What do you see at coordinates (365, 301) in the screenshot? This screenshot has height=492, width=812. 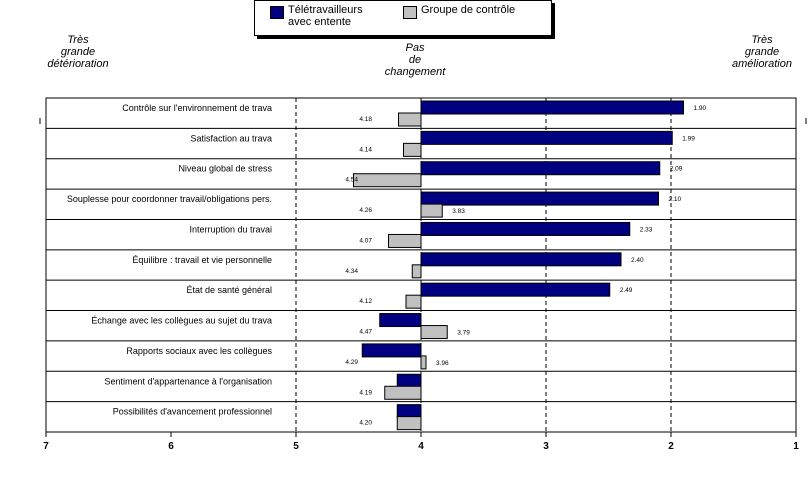 I see `value-annotation: 4.12` at bounding box center [365, 301].